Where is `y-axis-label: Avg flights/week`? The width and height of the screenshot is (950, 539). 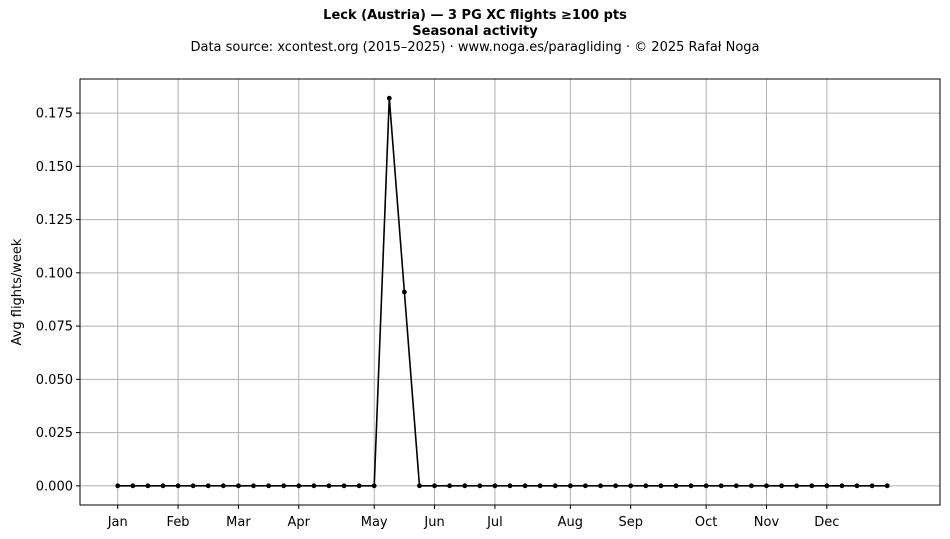
y-axis-label: Avg flights/week is located at coordinates (17, 291).